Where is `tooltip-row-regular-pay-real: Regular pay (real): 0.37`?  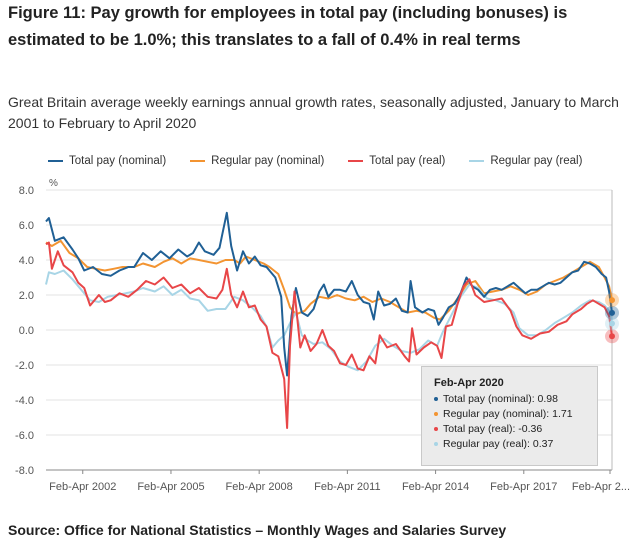 tooltip-row-regular-pay-real: Regular pay (real): 0.37 is located at coordinates (509, 444).